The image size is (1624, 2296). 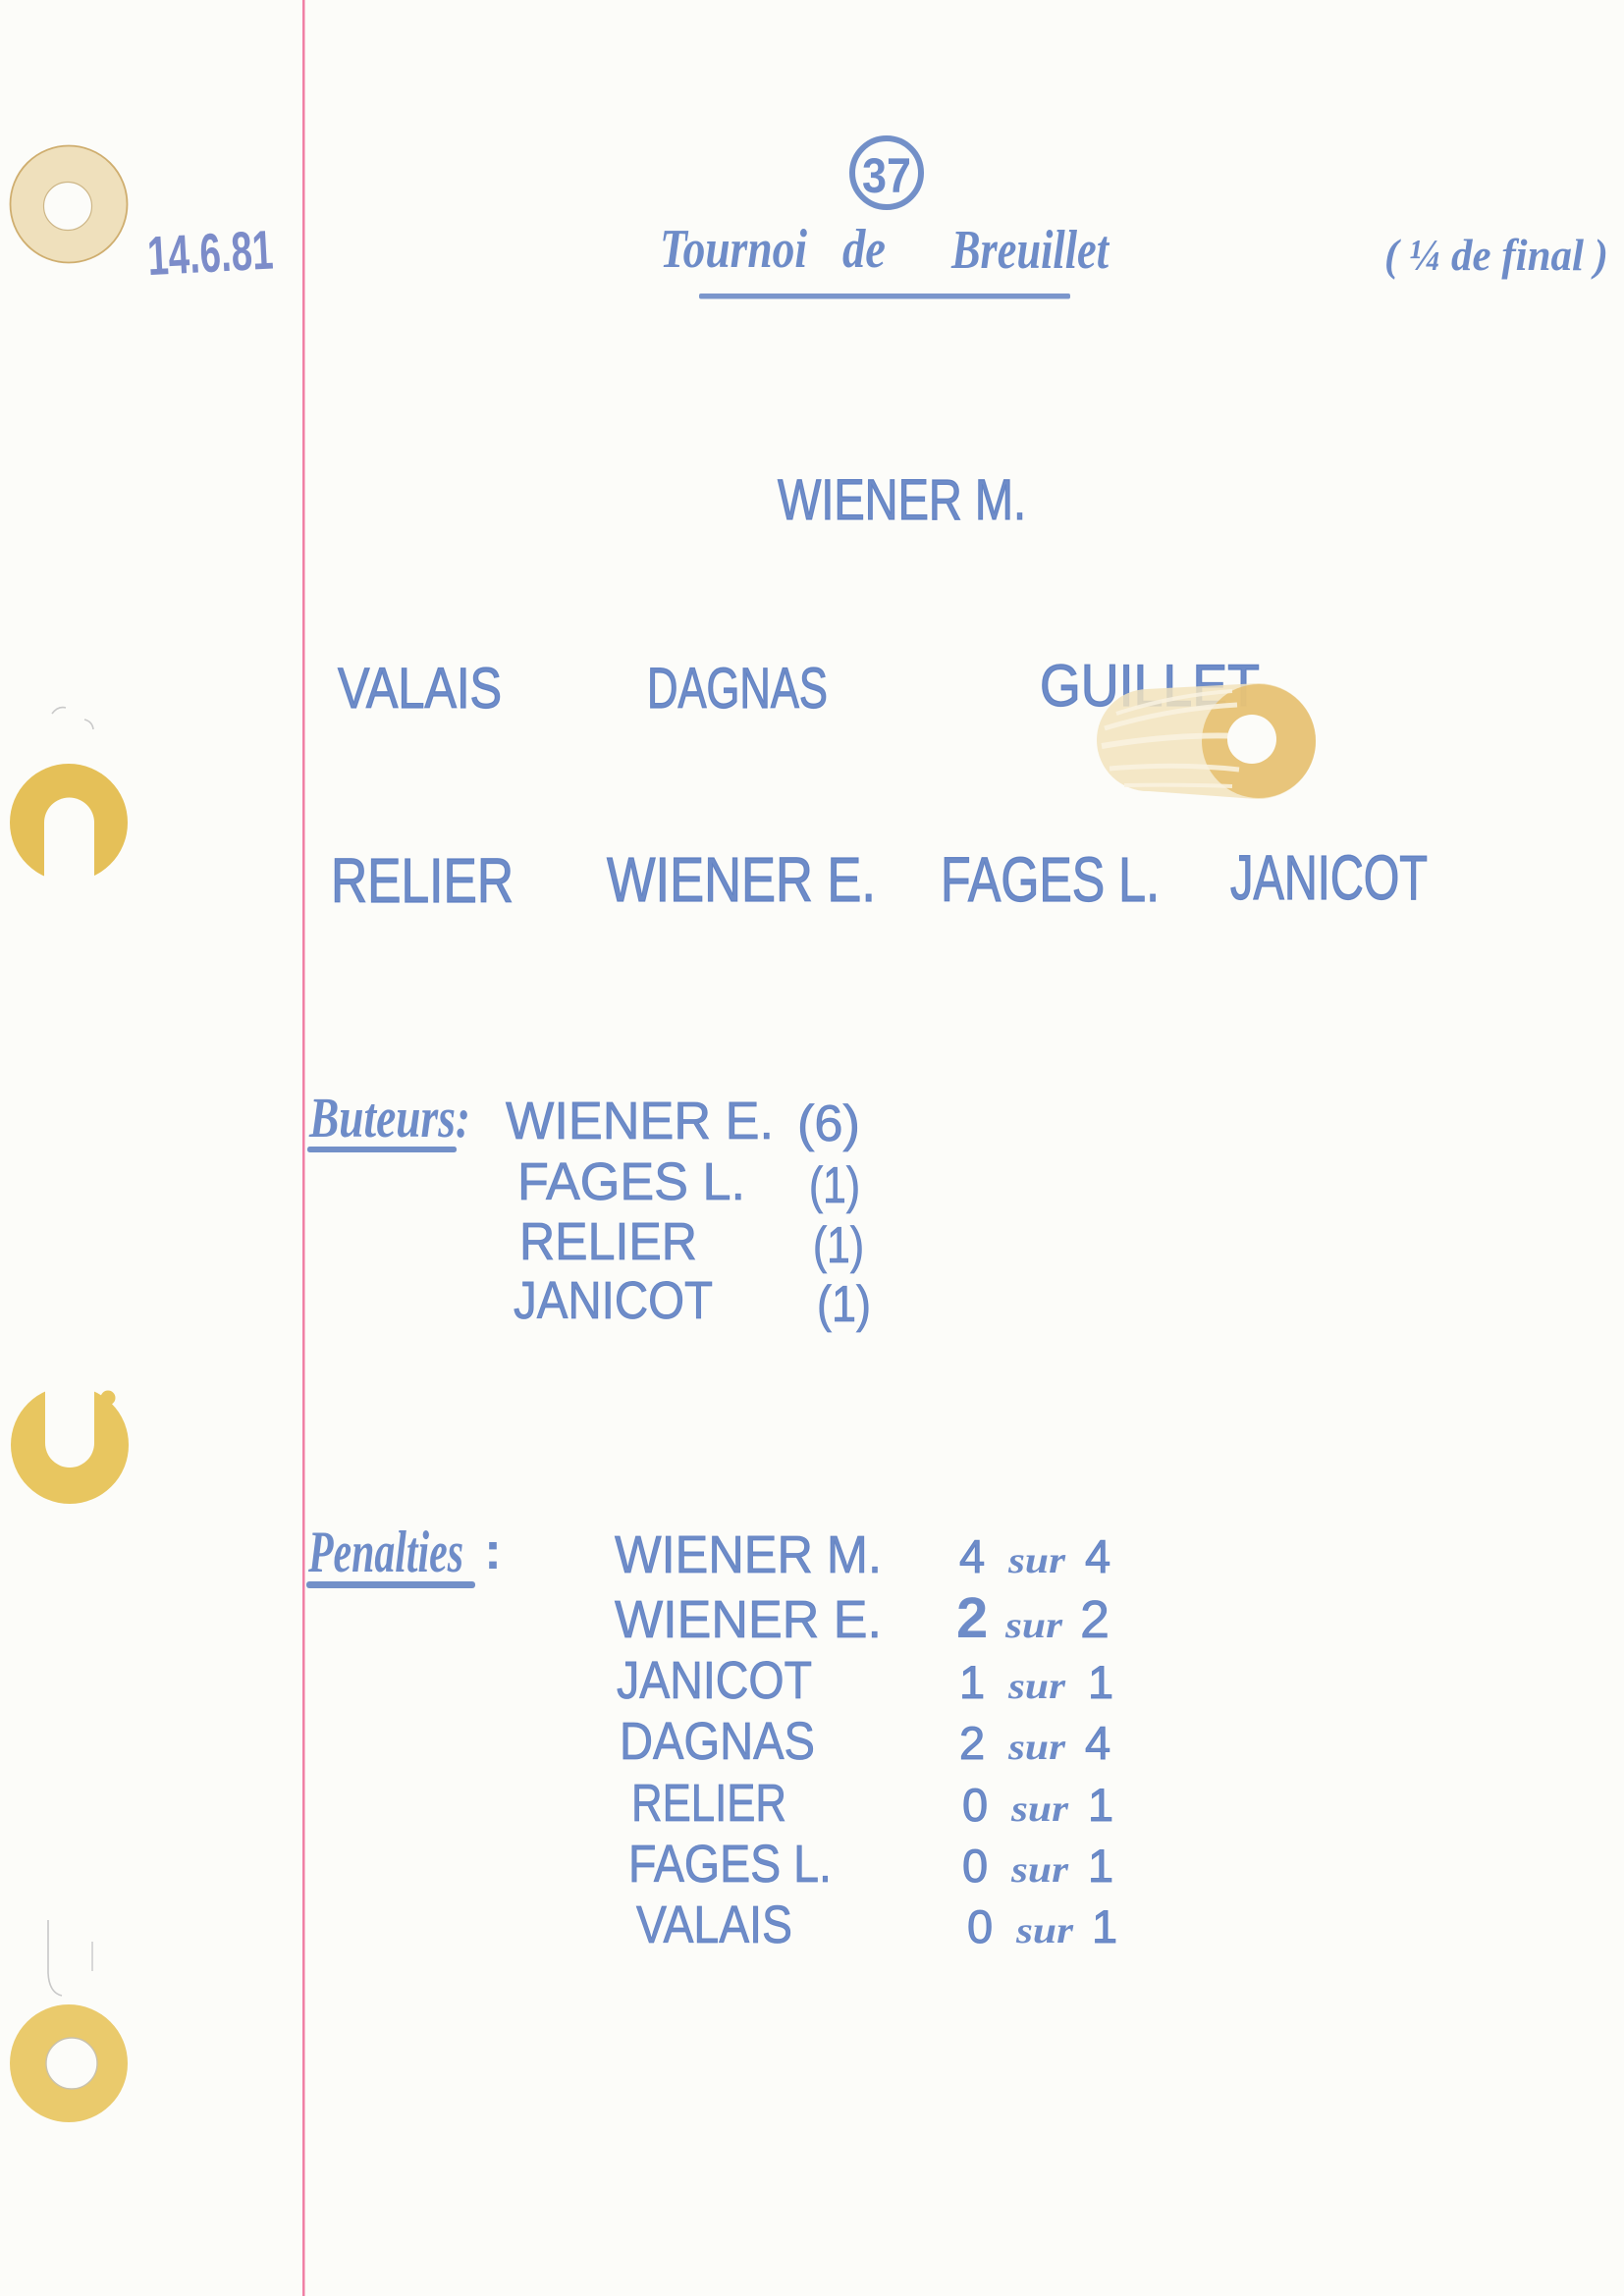 What do you see at coordinates (385, 1552) in the screenshot?
I see `svg-text: Penalties` at bounding box center [385, 1552].